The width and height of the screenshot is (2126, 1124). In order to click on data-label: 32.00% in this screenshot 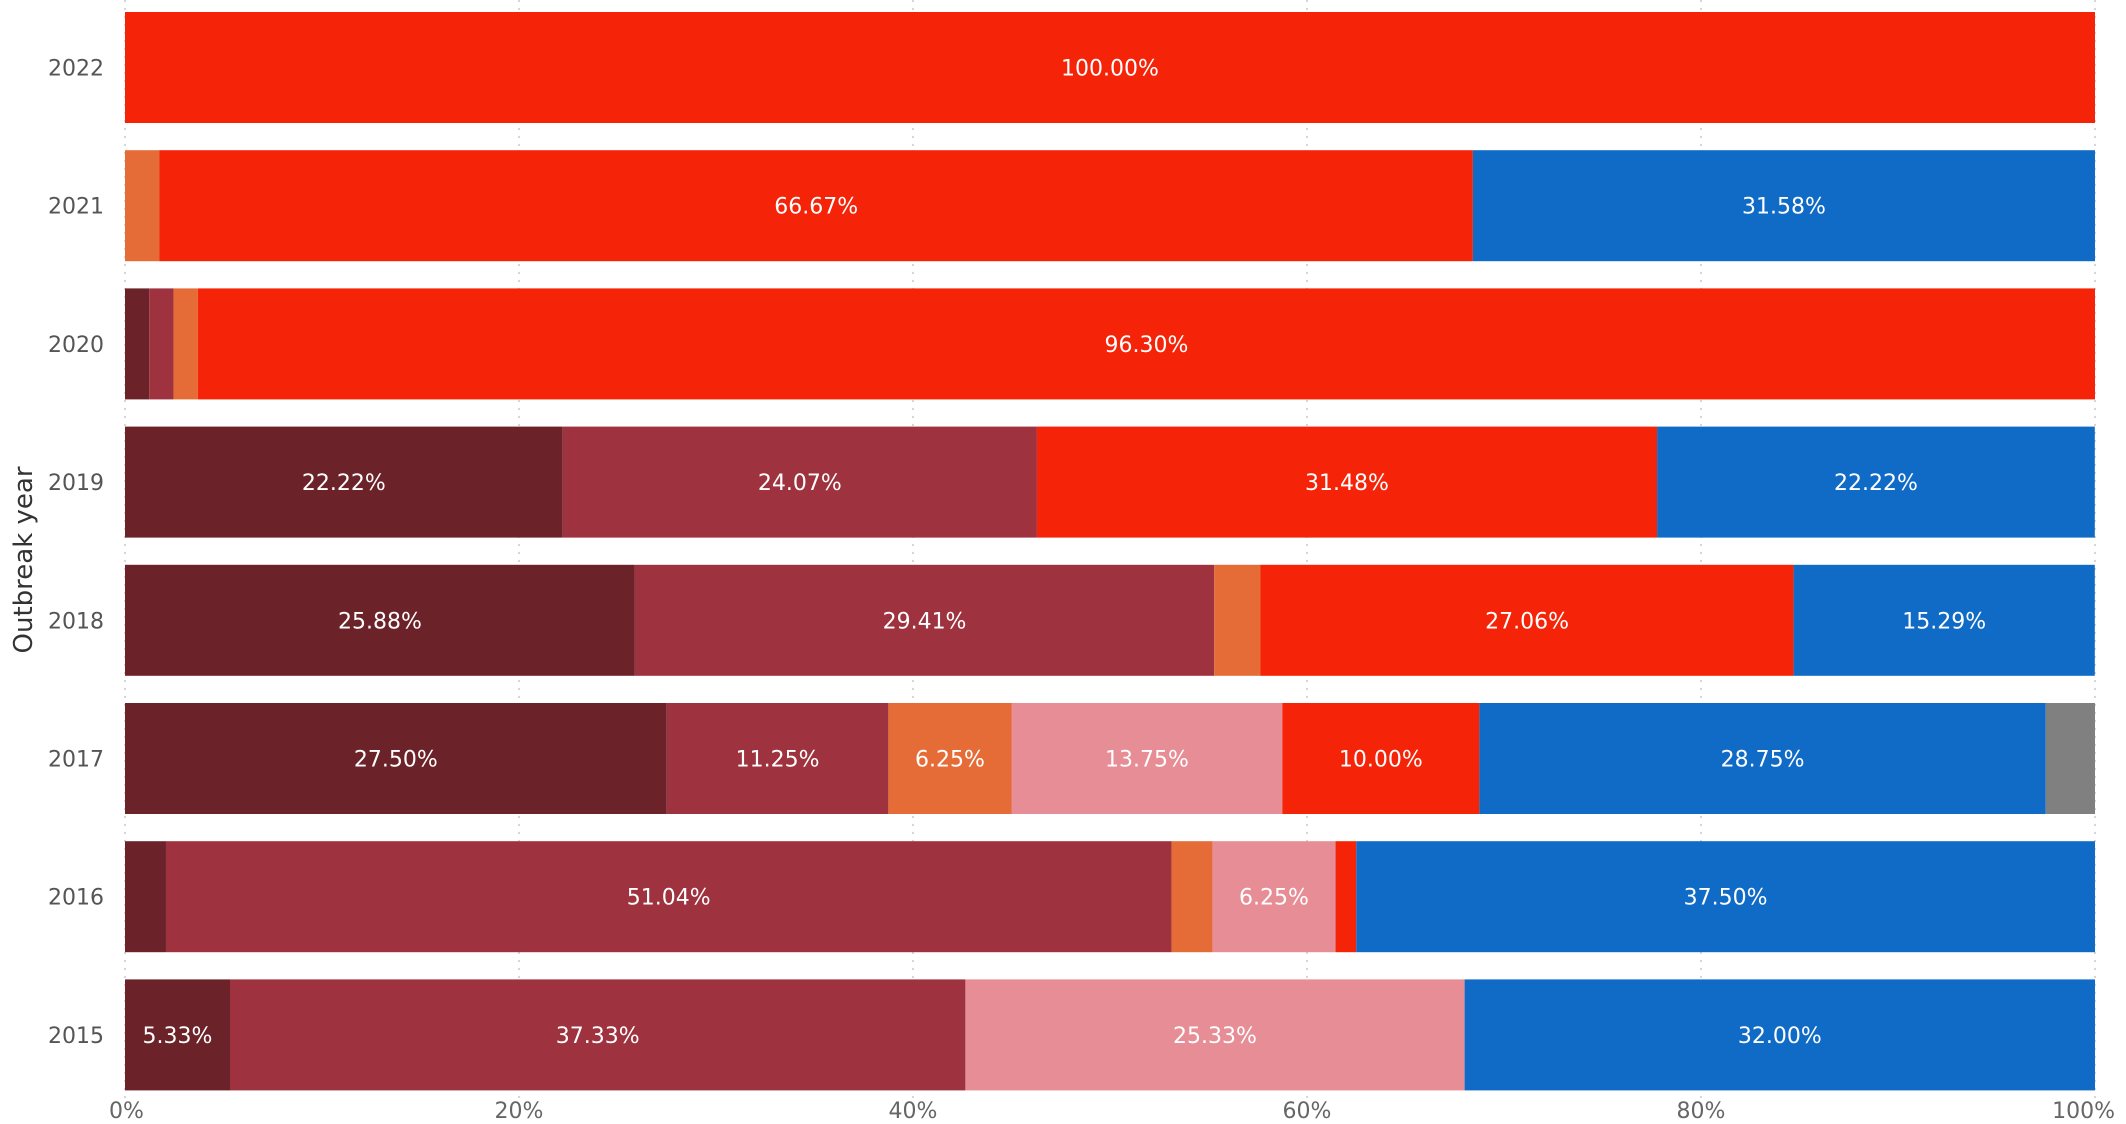, I will do `click(1780, 1036)`.